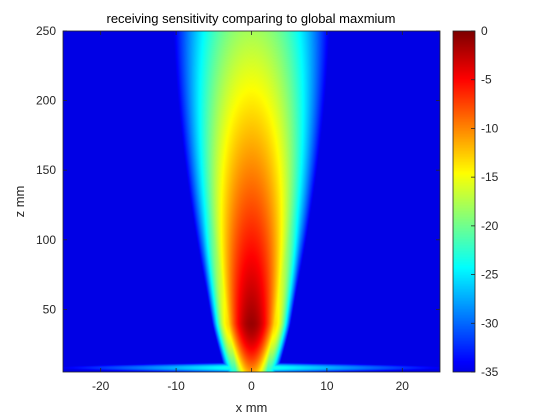  Describe the element at coordinates (490, 128) in the screenshot. I see `colorbar-tick-label: -10` at that location.